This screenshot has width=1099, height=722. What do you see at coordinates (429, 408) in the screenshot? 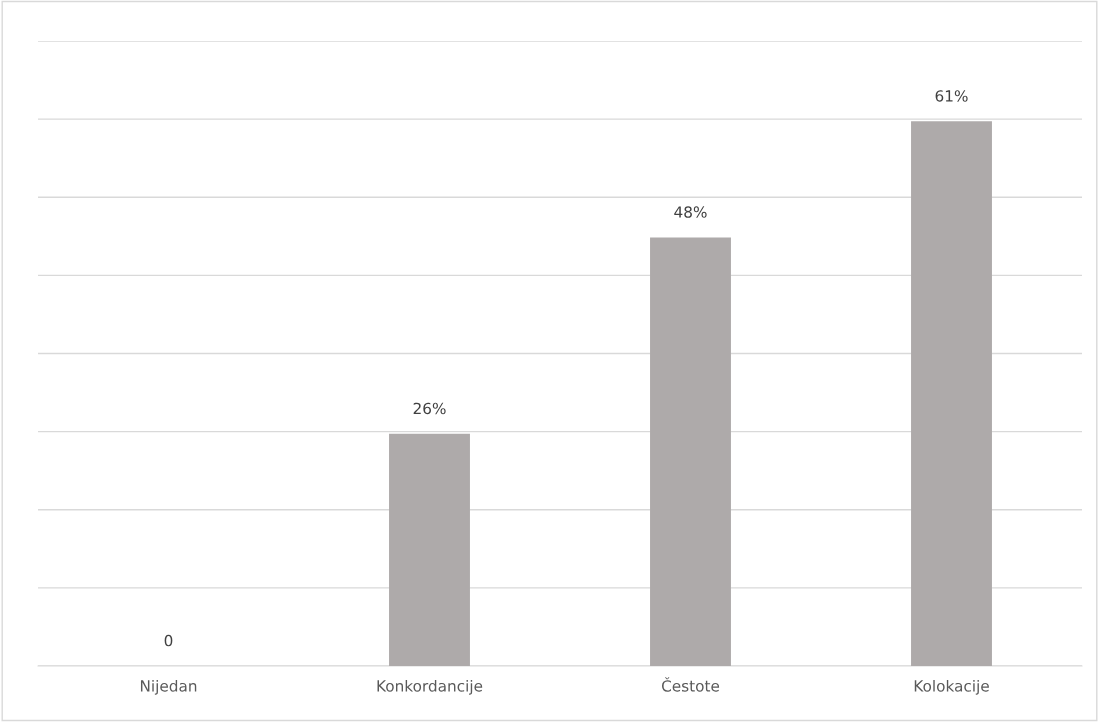
I see `data-label: 26%` at bounding box center [429, 408].